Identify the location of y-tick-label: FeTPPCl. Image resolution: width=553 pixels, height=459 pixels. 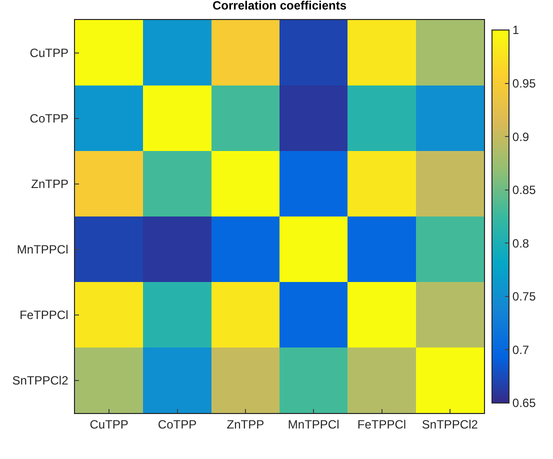
(46, 315).